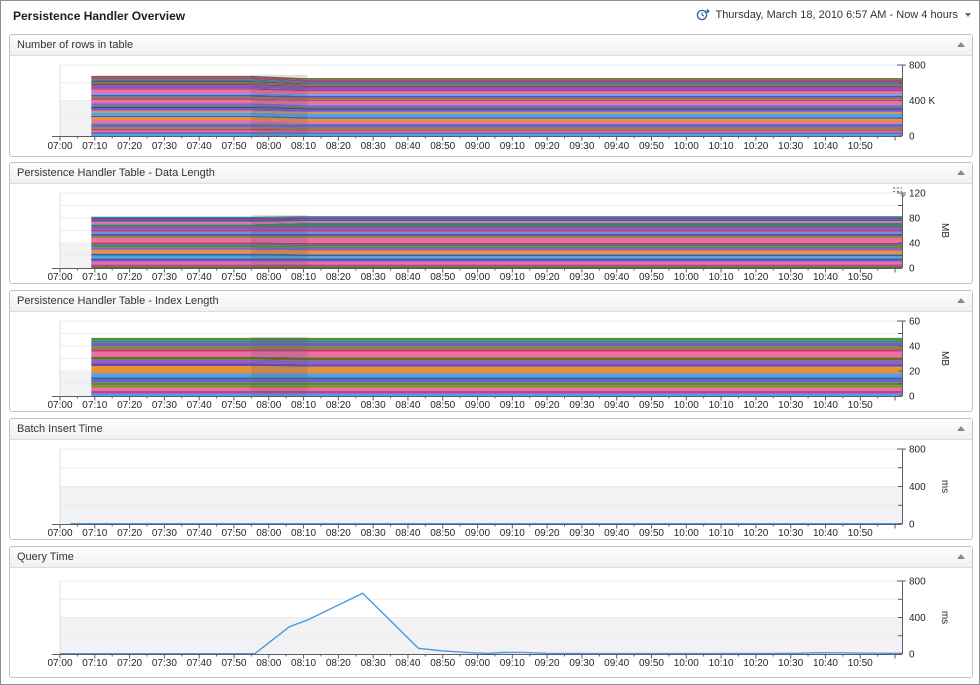  I want to click on panel-header-data-length: Persistence Handler Table - Data Length, so click(491, 173).